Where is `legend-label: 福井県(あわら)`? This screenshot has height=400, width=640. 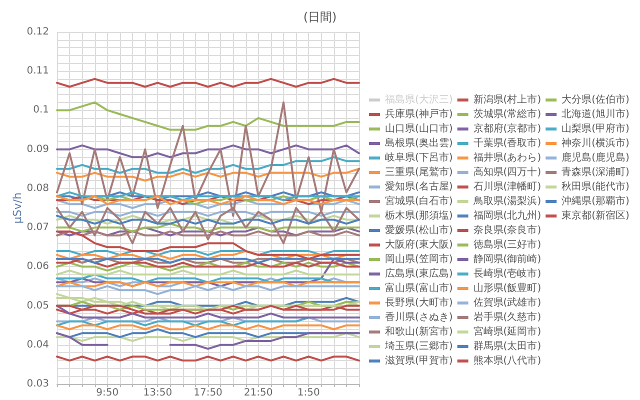
legend-label: 福井県(あわら) is located at coordinates (507, 158).